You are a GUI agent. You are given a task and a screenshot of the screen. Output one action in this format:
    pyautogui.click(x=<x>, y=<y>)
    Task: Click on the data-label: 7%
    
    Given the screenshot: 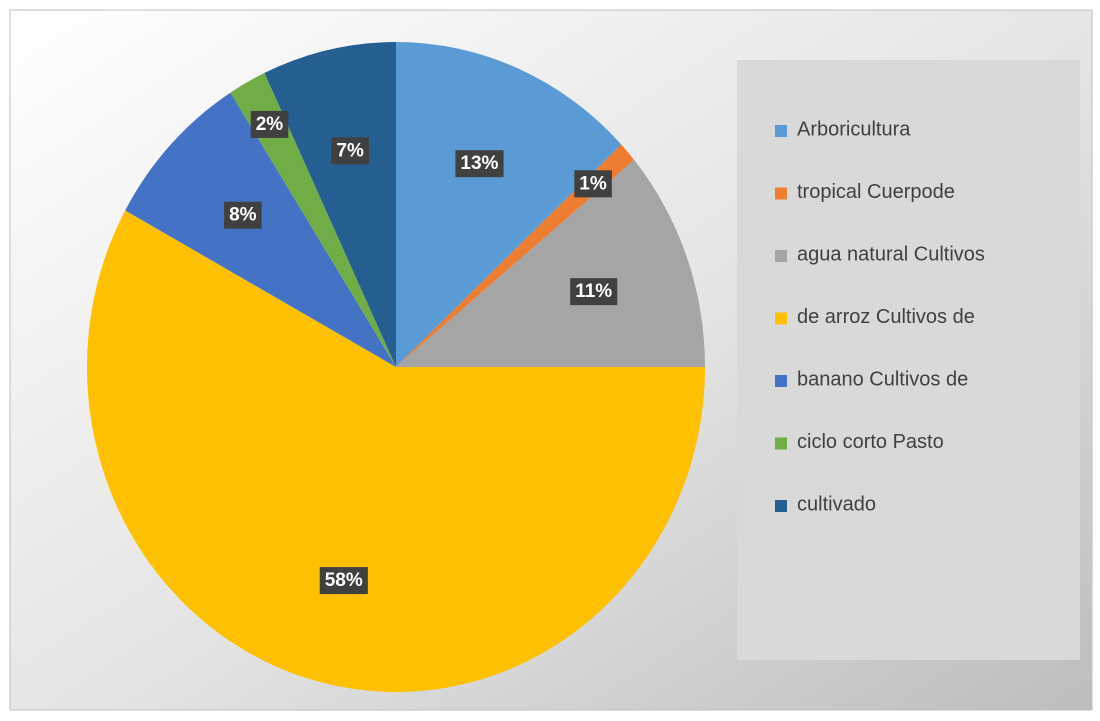 What is the action you would take?
    pyautogui.click(x=350, y=150)
    